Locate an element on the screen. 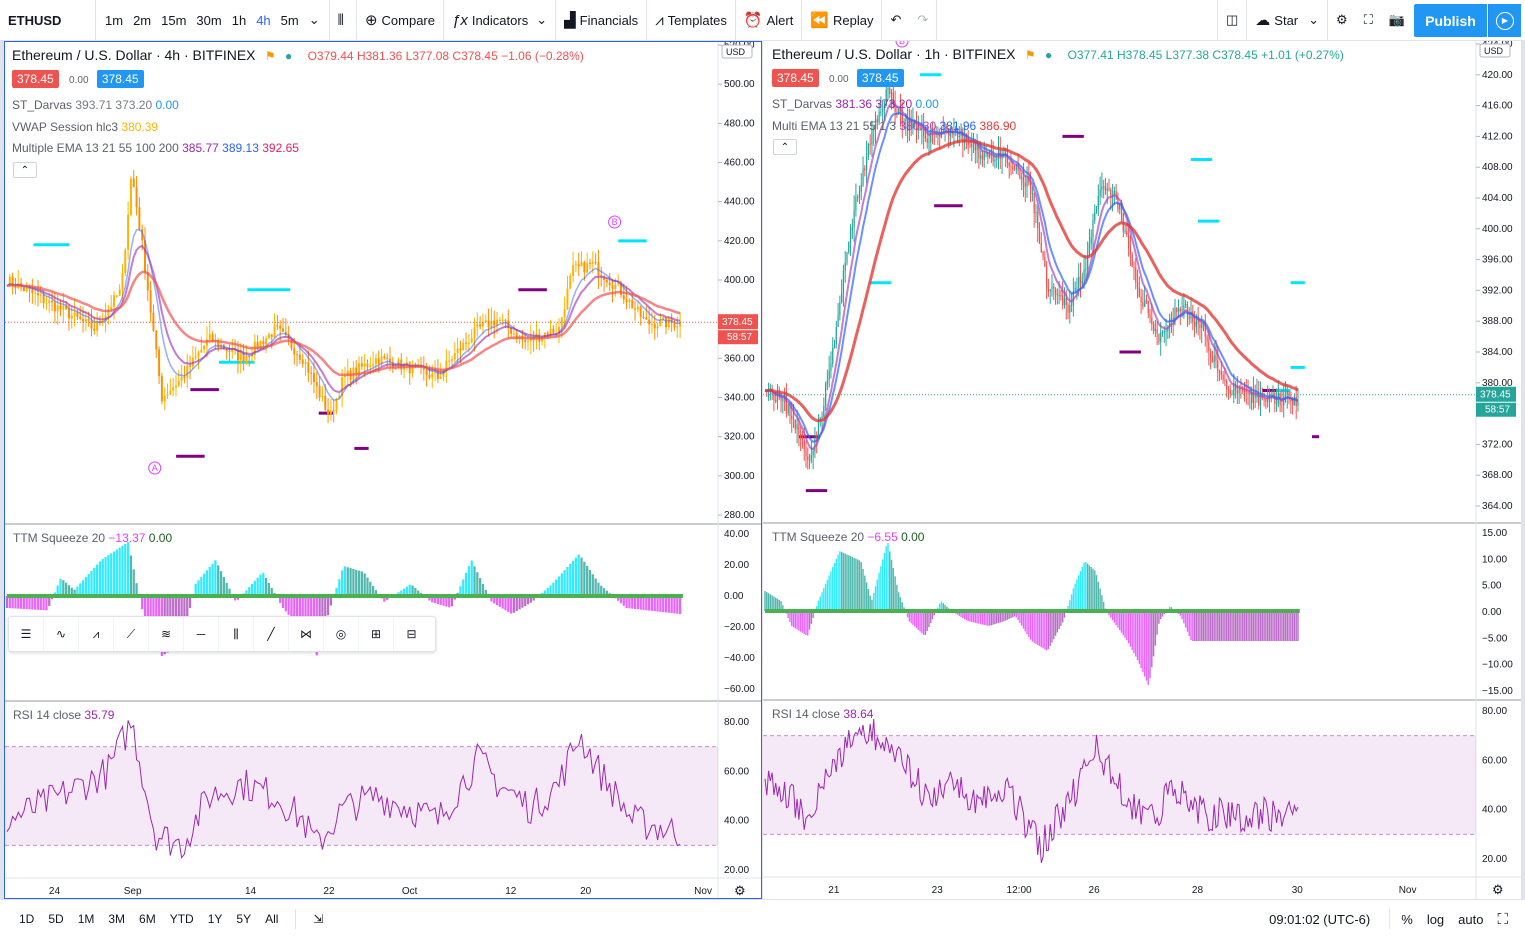  range-5d: 5D is located at coordinates (56, 919).